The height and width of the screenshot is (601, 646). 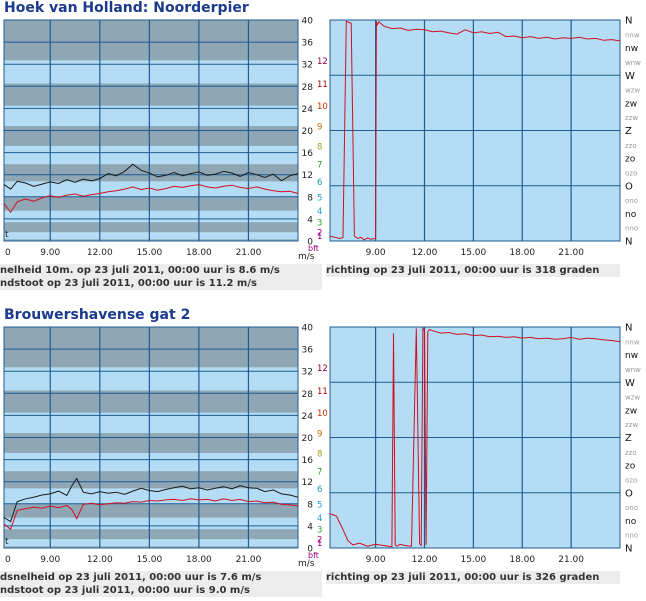 I want to click on direction-tick-label: ozo, so click(x=631, y=480).